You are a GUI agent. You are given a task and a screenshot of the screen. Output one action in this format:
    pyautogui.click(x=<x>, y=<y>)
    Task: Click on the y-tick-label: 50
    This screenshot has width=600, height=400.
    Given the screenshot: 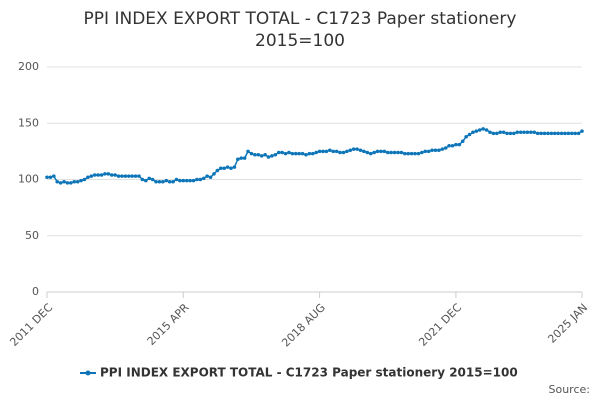 What is the action you would take?
    pyautogui.click(x=32, y=235)
    